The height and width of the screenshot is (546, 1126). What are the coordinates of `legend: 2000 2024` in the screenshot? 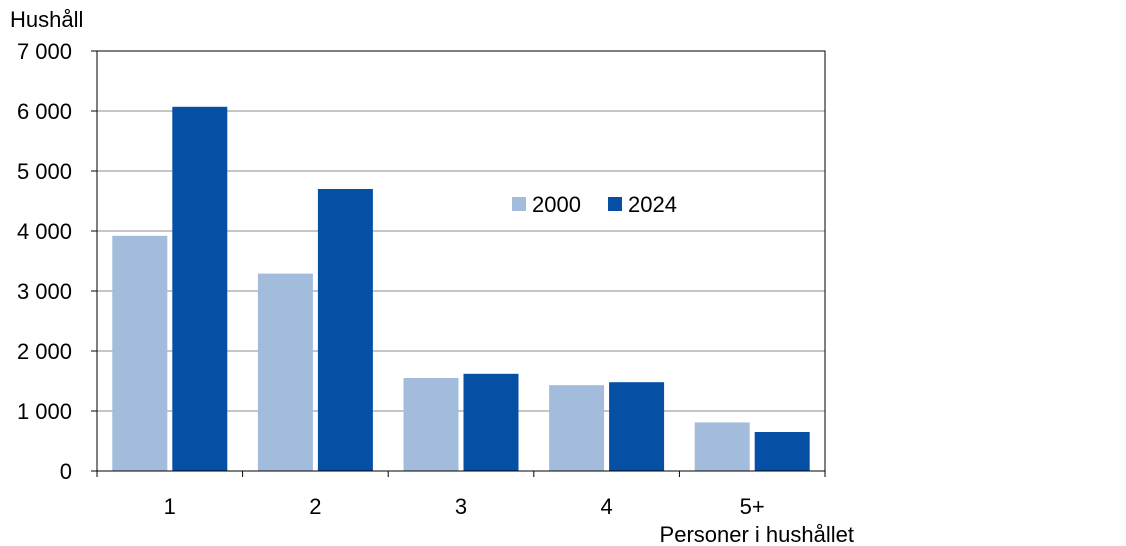 It's located at (594, 204).